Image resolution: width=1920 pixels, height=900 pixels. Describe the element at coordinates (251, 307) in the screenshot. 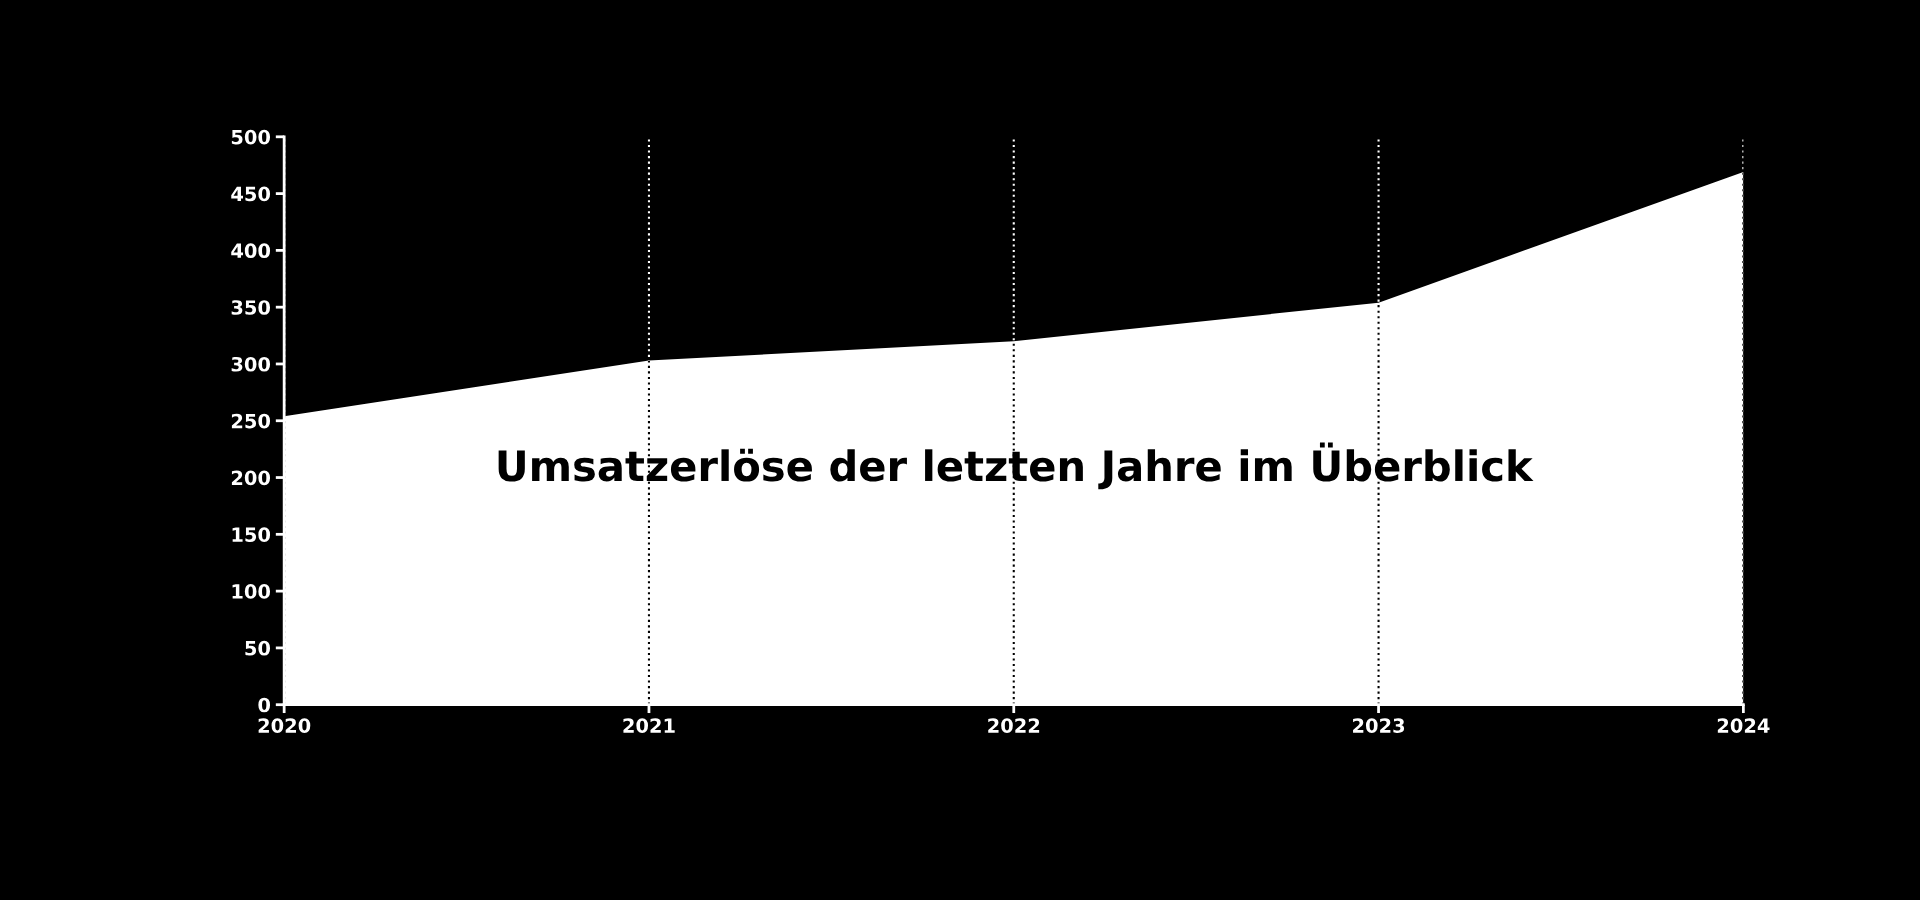

I see `y-tick-label: 350` at that location.